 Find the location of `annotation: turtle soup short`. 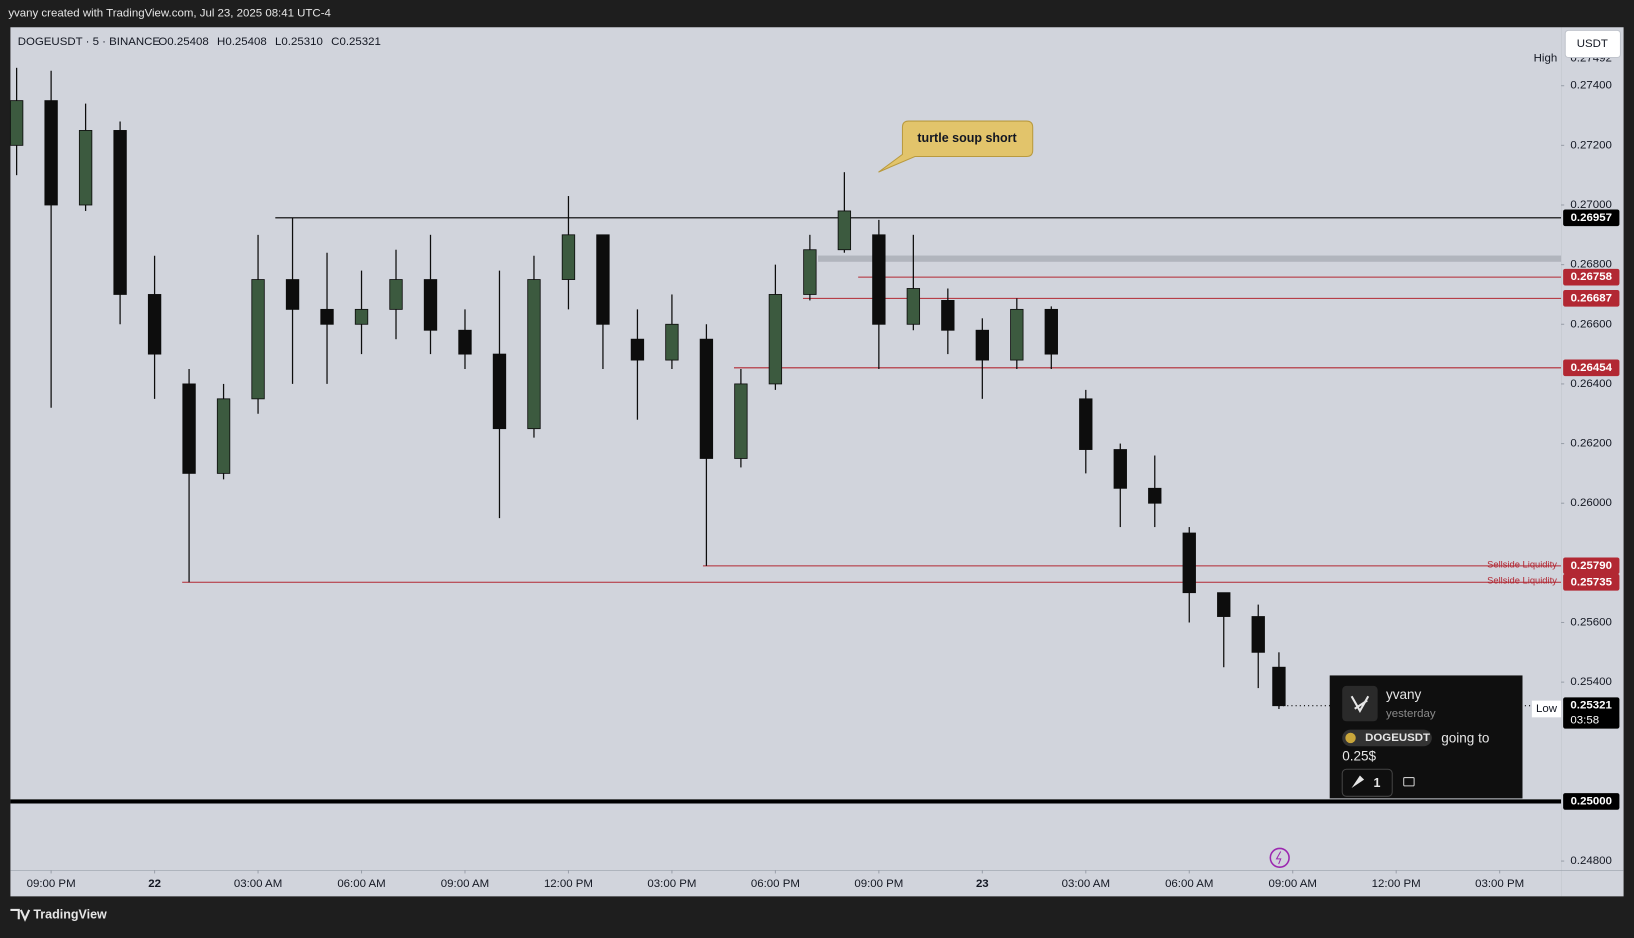

annotation: turtle soup short is located at coordinates (967, 138).